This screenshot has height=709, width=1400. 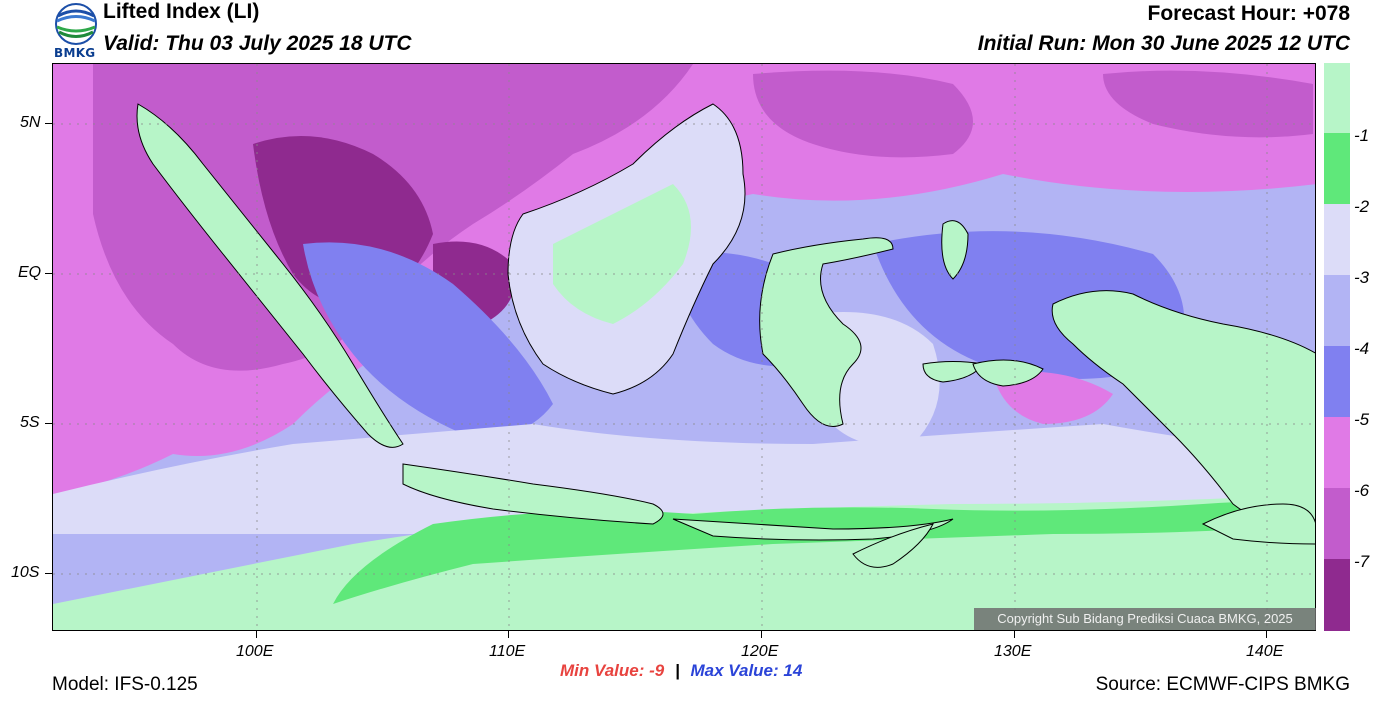 I want to click on color-legend, so click(x=1337, y=347).